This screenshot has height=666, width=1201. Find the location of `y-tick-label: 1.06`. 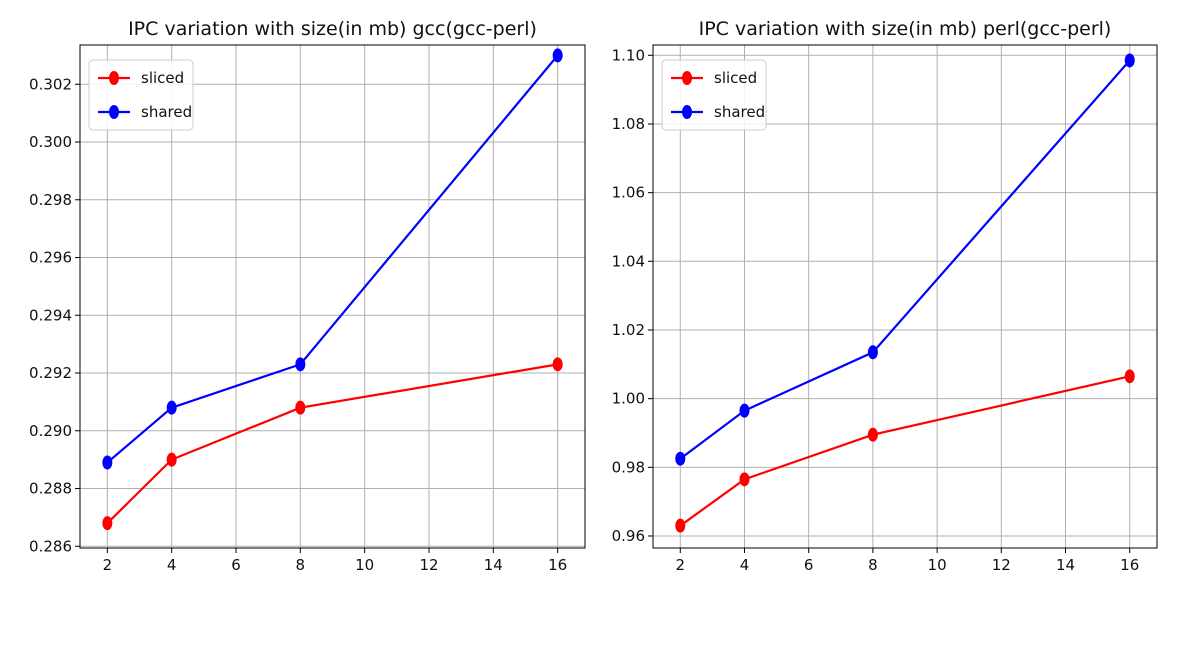

y-tick-label: 1.06 is located at coordinates (628, 193).